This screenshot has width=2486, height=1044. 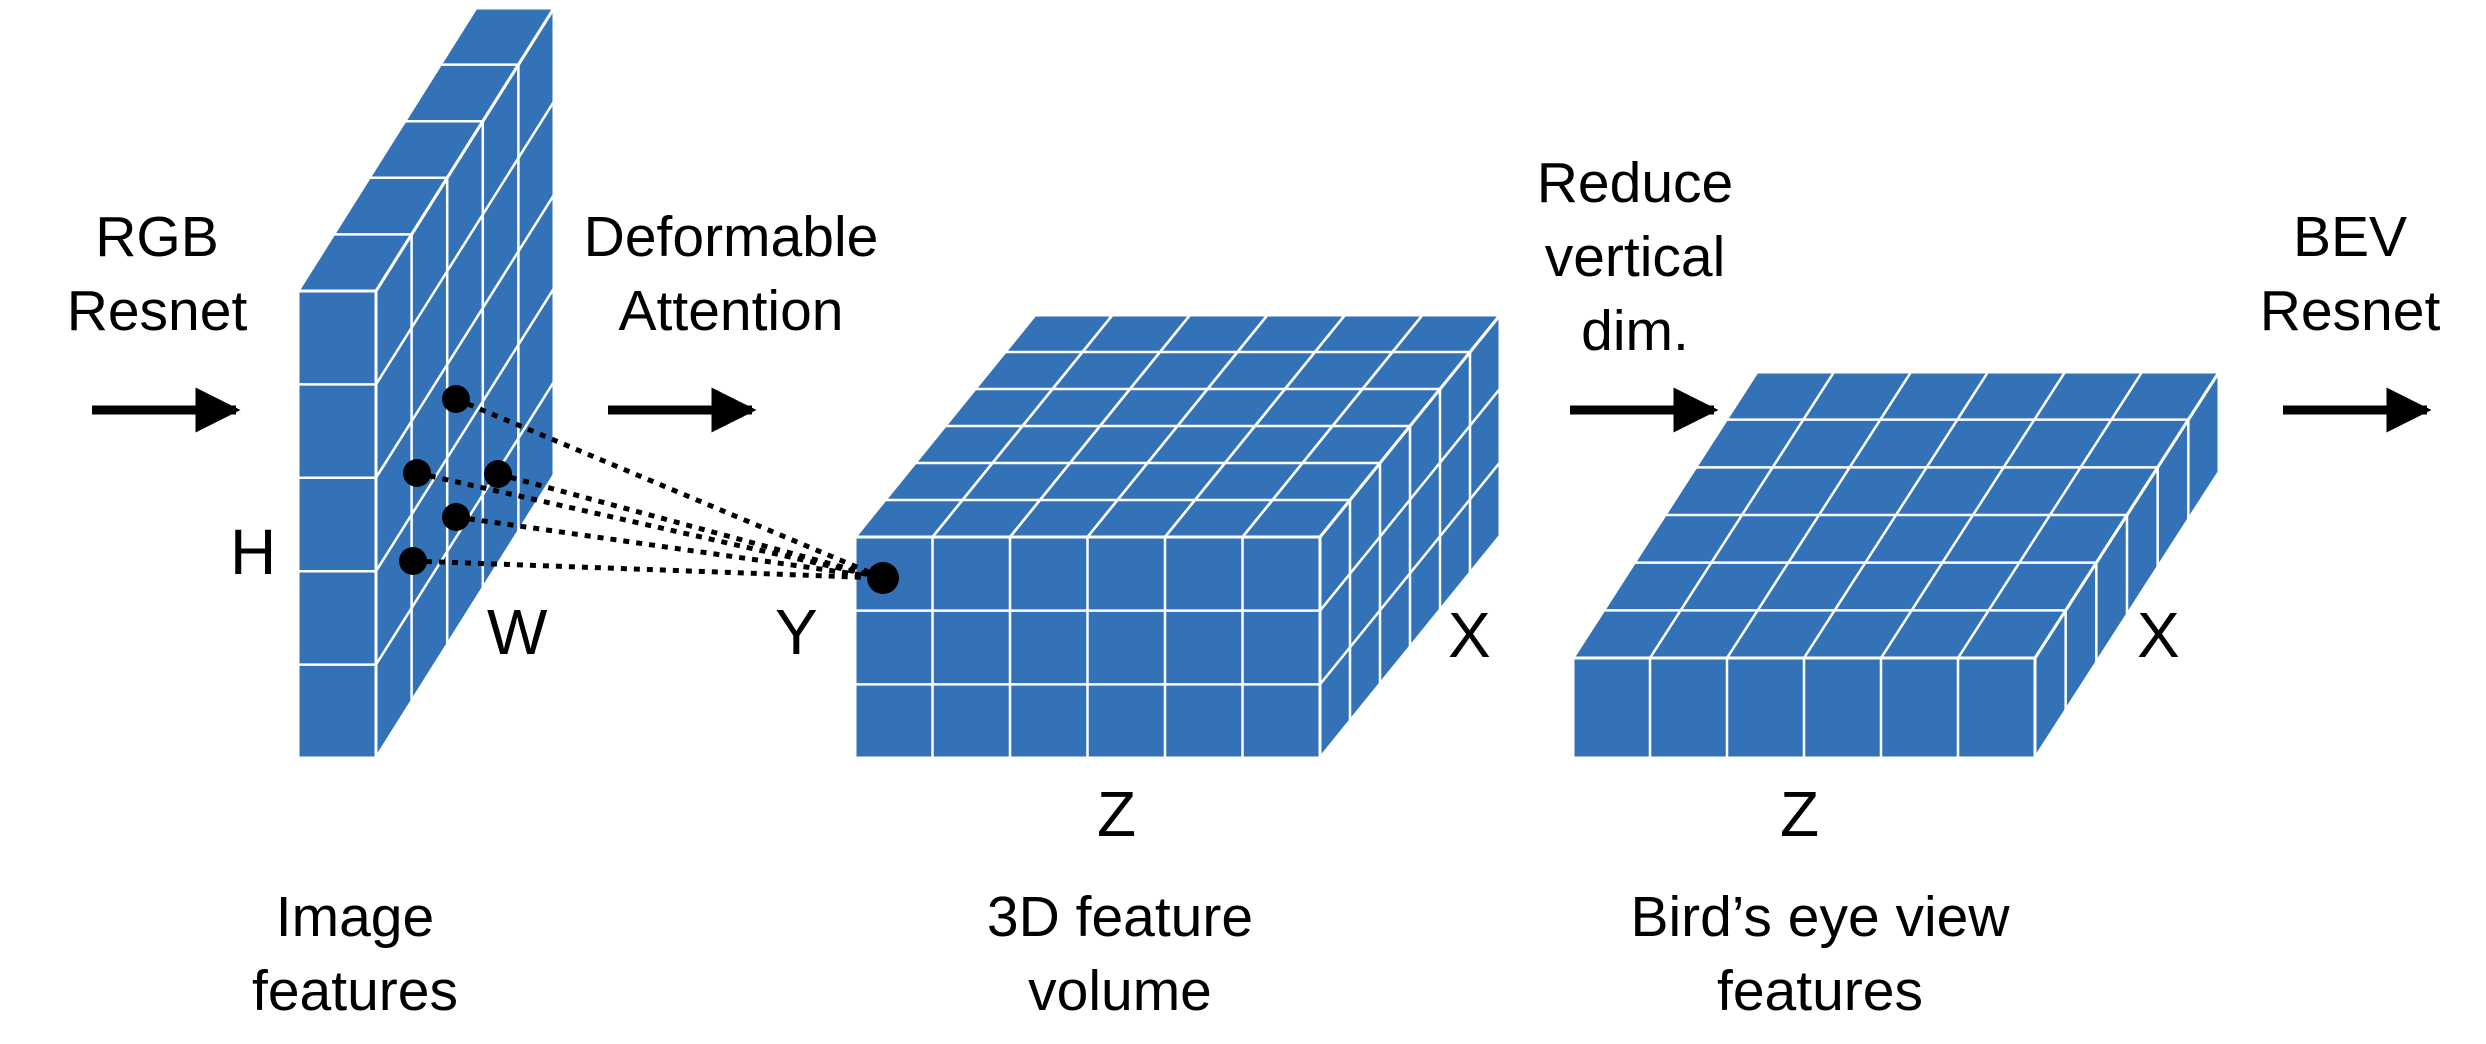 I want to click on axis-volume-x: X, so click(x=1469, y=635).